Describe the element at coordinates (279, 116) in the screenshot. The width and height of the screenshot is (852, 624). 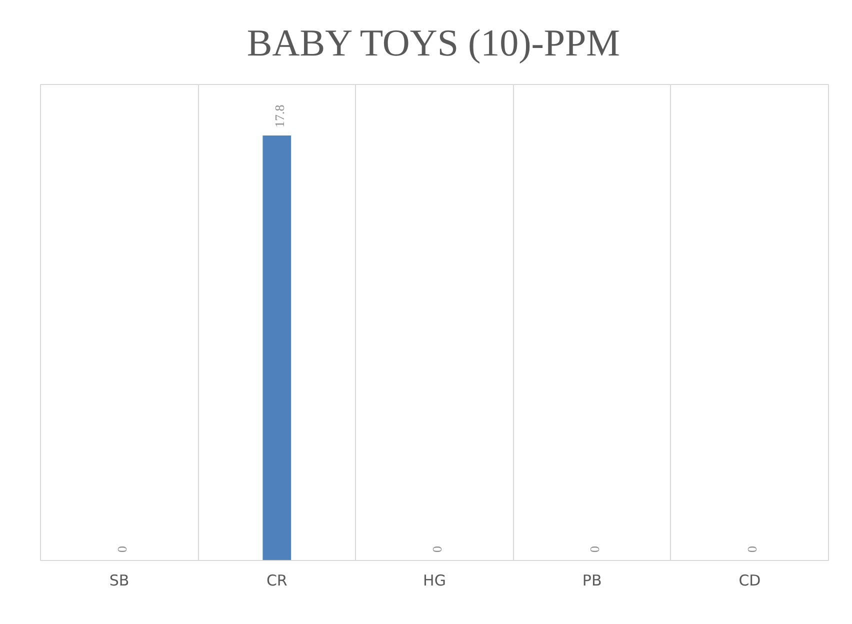
I see `data-label: 17.8` at that location.